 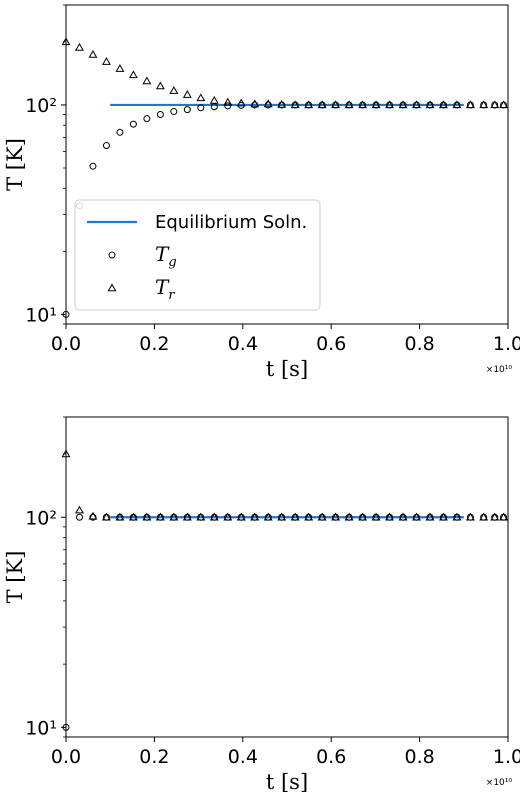 I want to click on legend-box, so click(x=197, y=255).